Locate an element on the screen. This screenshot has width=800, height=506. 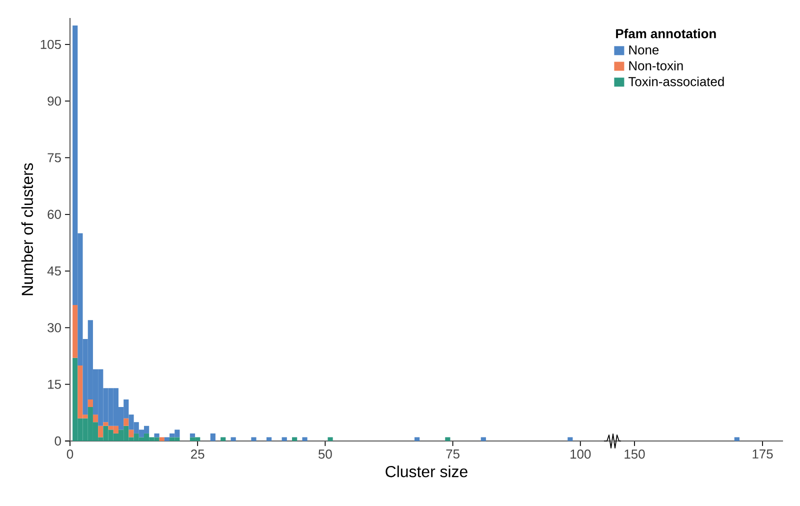
legend-title: Pfam annotation is located at coordinates (666, 33).